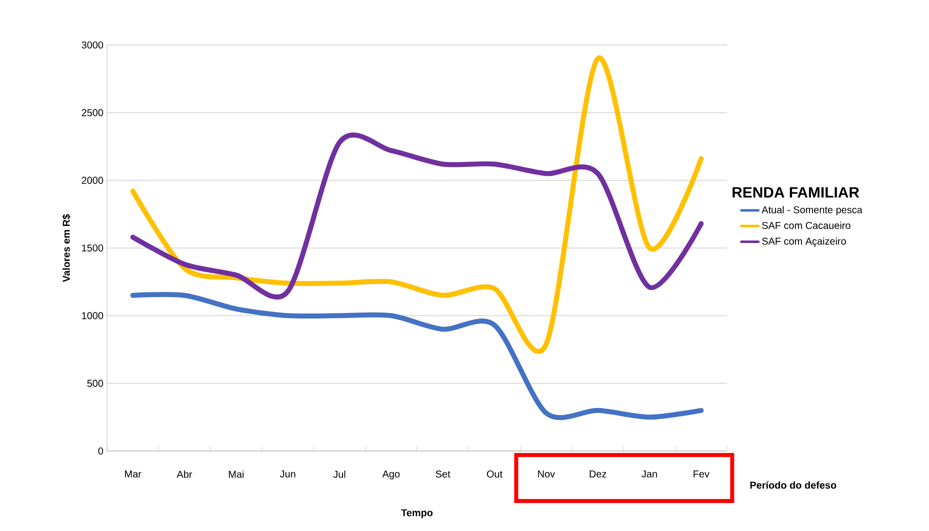  Describe the element at coordinates (93, 316) in the screenshot. I see `y-tick-label: 1000` at that location.